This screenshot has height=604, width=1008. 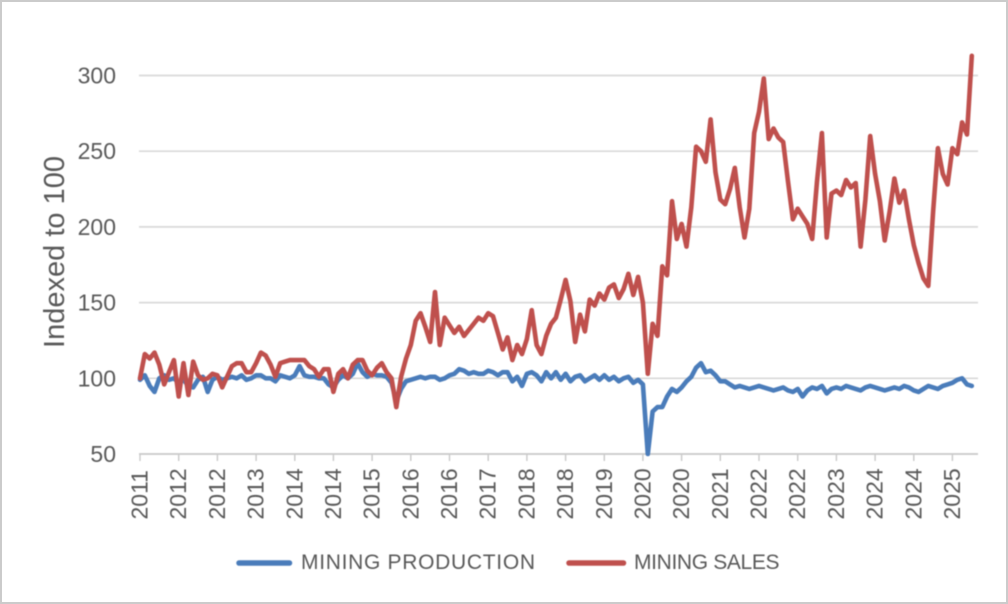 I want to click on svg-text: 2025, so click(x=952, y=493).